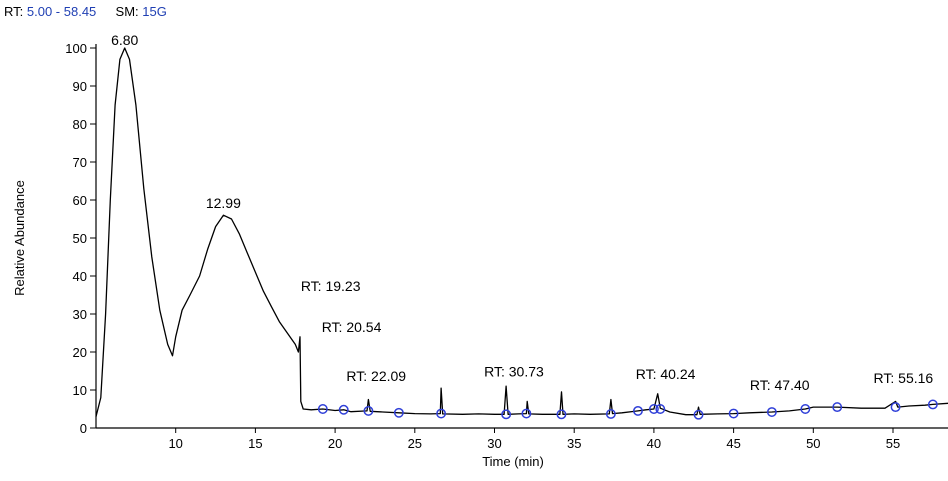 The width and height of the screenshot is (948, 481). I want to click on rt-range-value: 5.00 - 58.45, so click(61, 11).